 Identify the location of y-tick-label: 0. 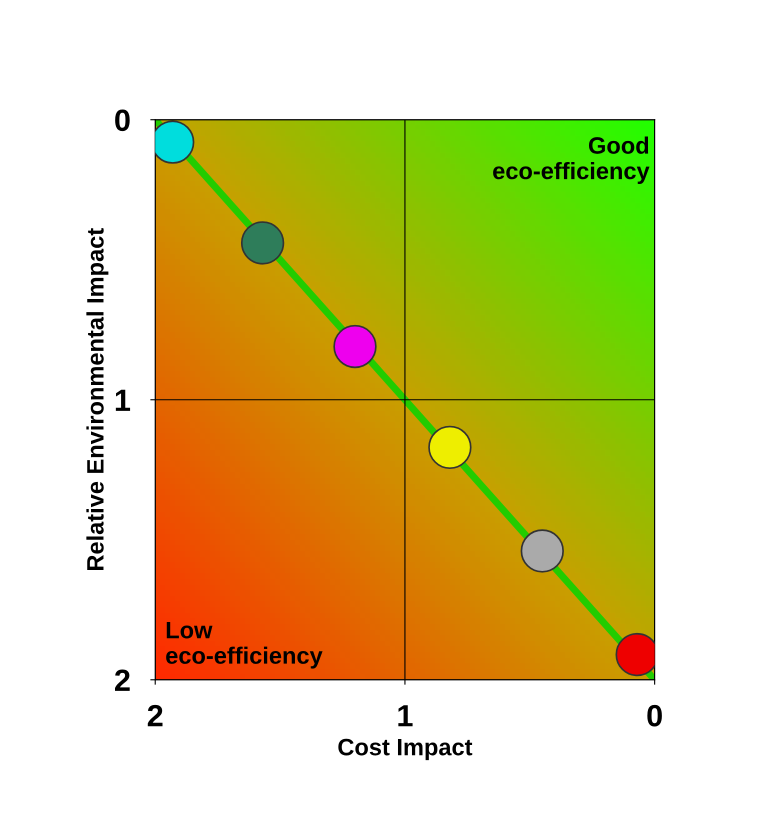
(122, 120).